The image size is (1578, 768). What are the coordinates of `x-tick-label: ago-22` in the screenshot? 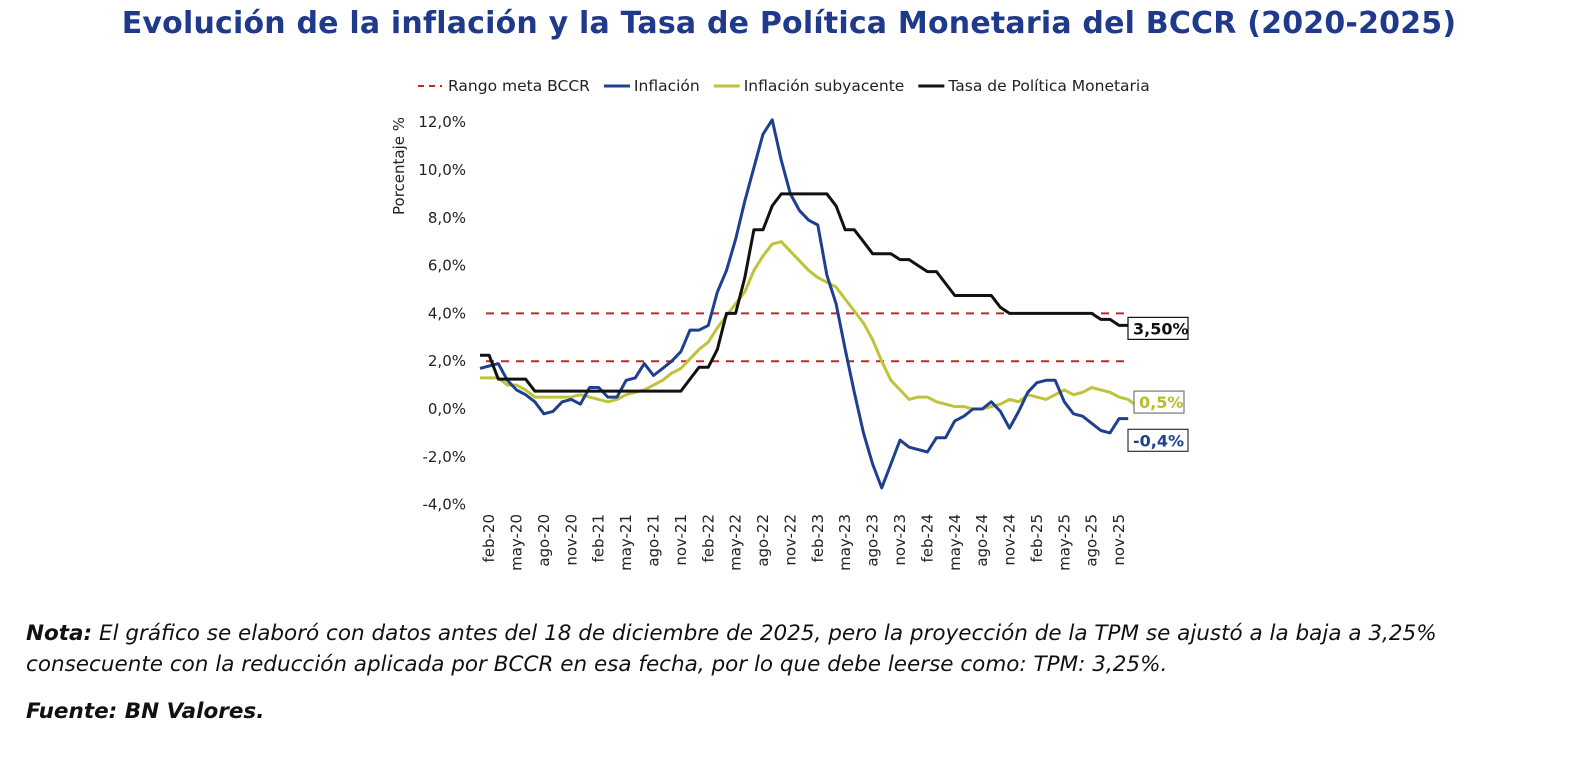 It's located at (763, 540).